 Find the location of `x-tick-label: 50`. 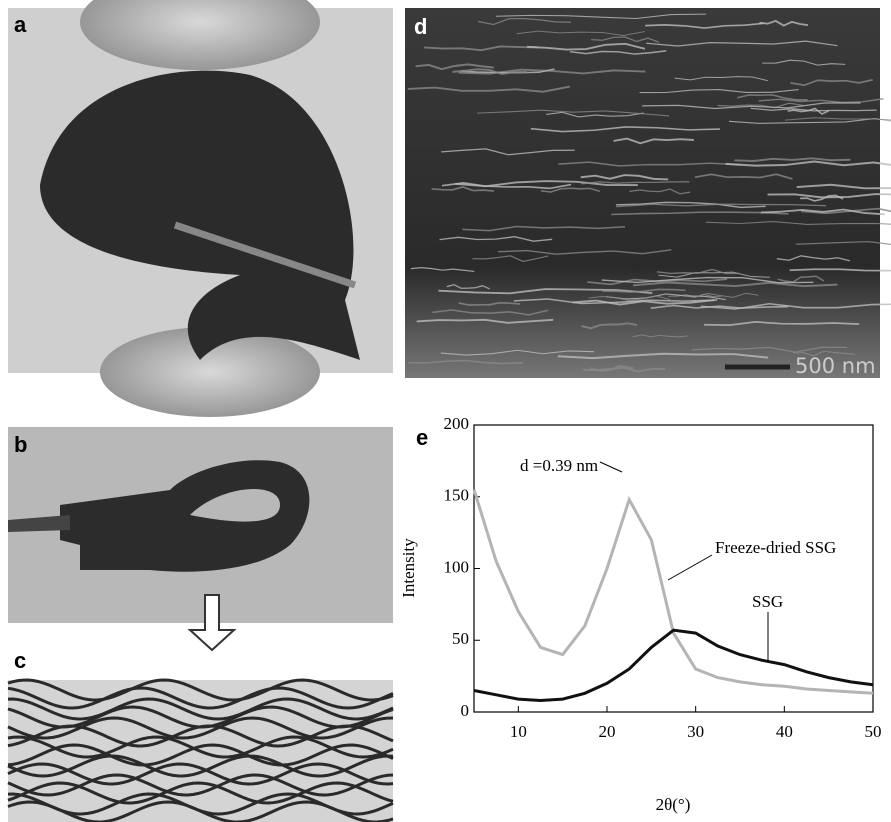

x-tick-label: 50 is located at coordinates (873, 731).